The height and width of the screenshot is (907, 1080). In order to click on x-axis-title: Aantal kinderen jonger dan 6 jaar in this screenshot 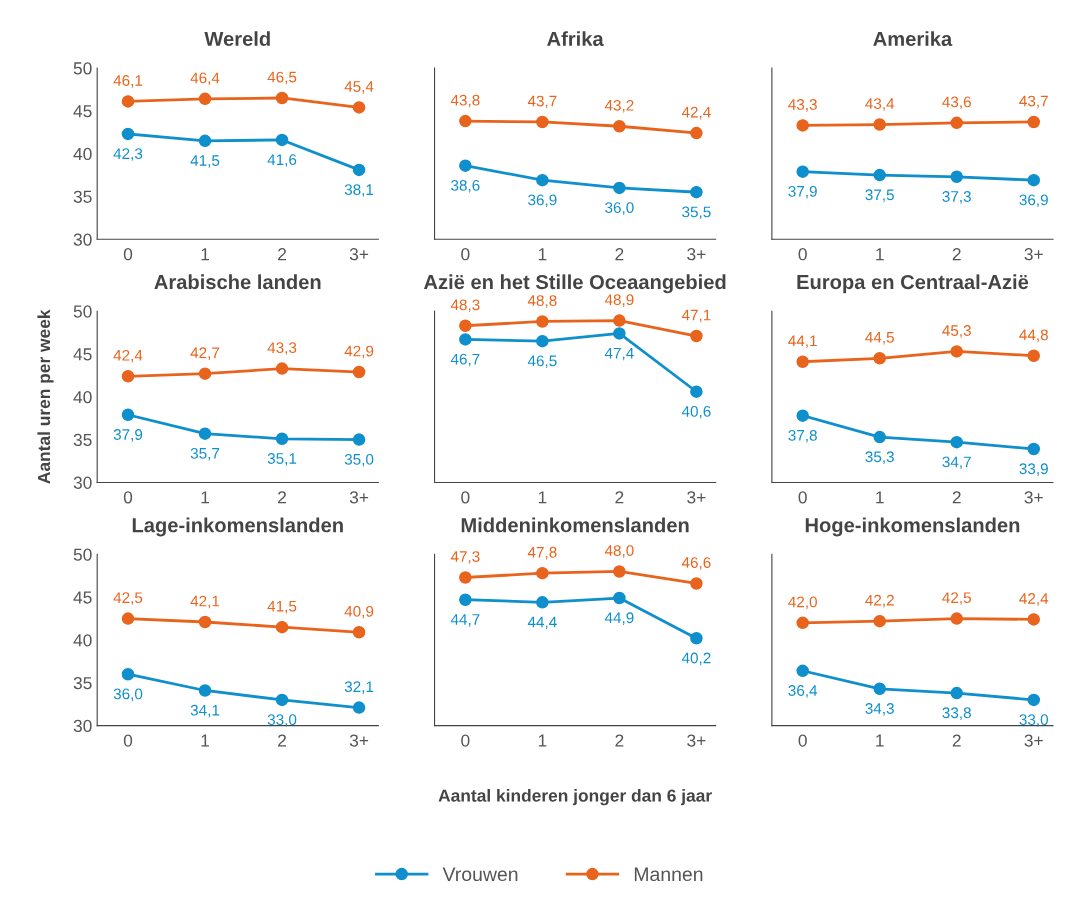, I will do `click(575, 797)`.